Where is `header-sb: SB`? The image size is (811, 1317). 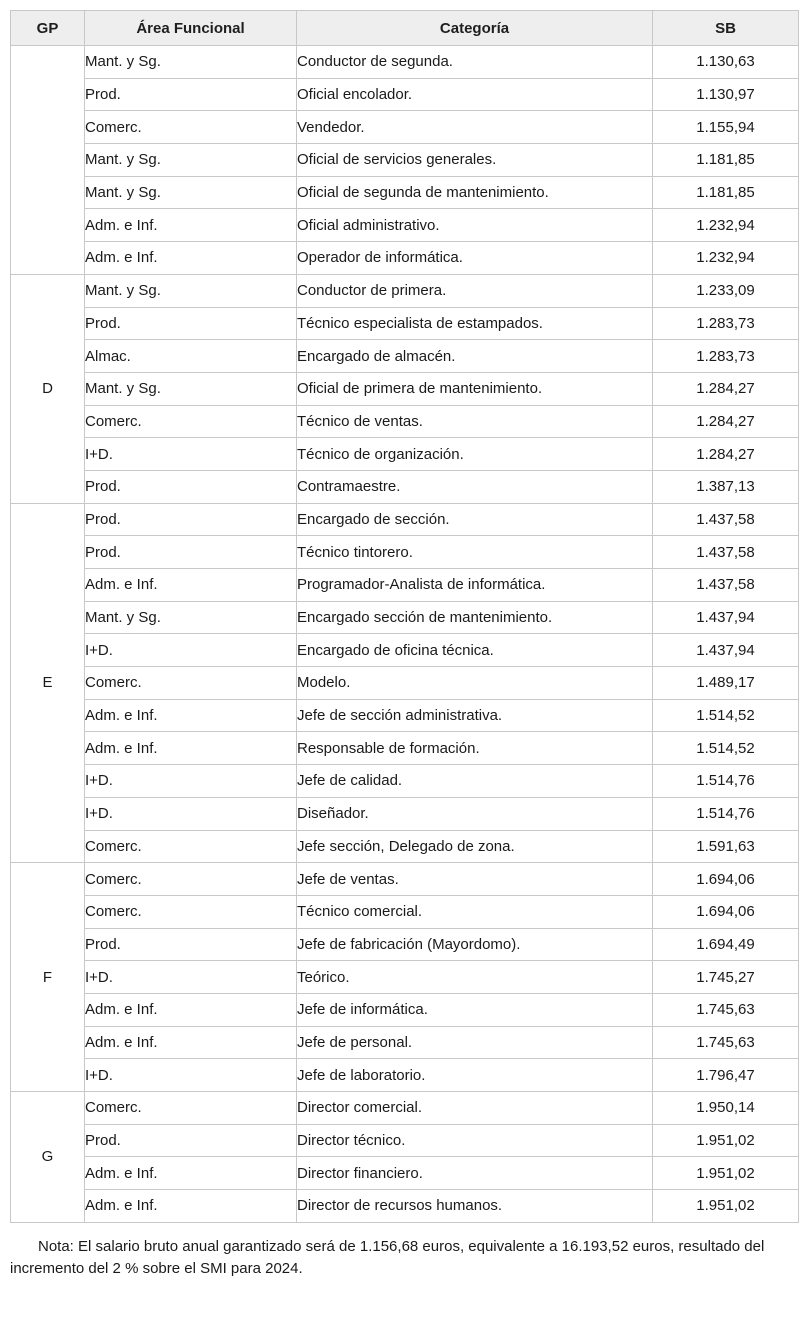
header-sb: SB is located at coordinates (725, 28).